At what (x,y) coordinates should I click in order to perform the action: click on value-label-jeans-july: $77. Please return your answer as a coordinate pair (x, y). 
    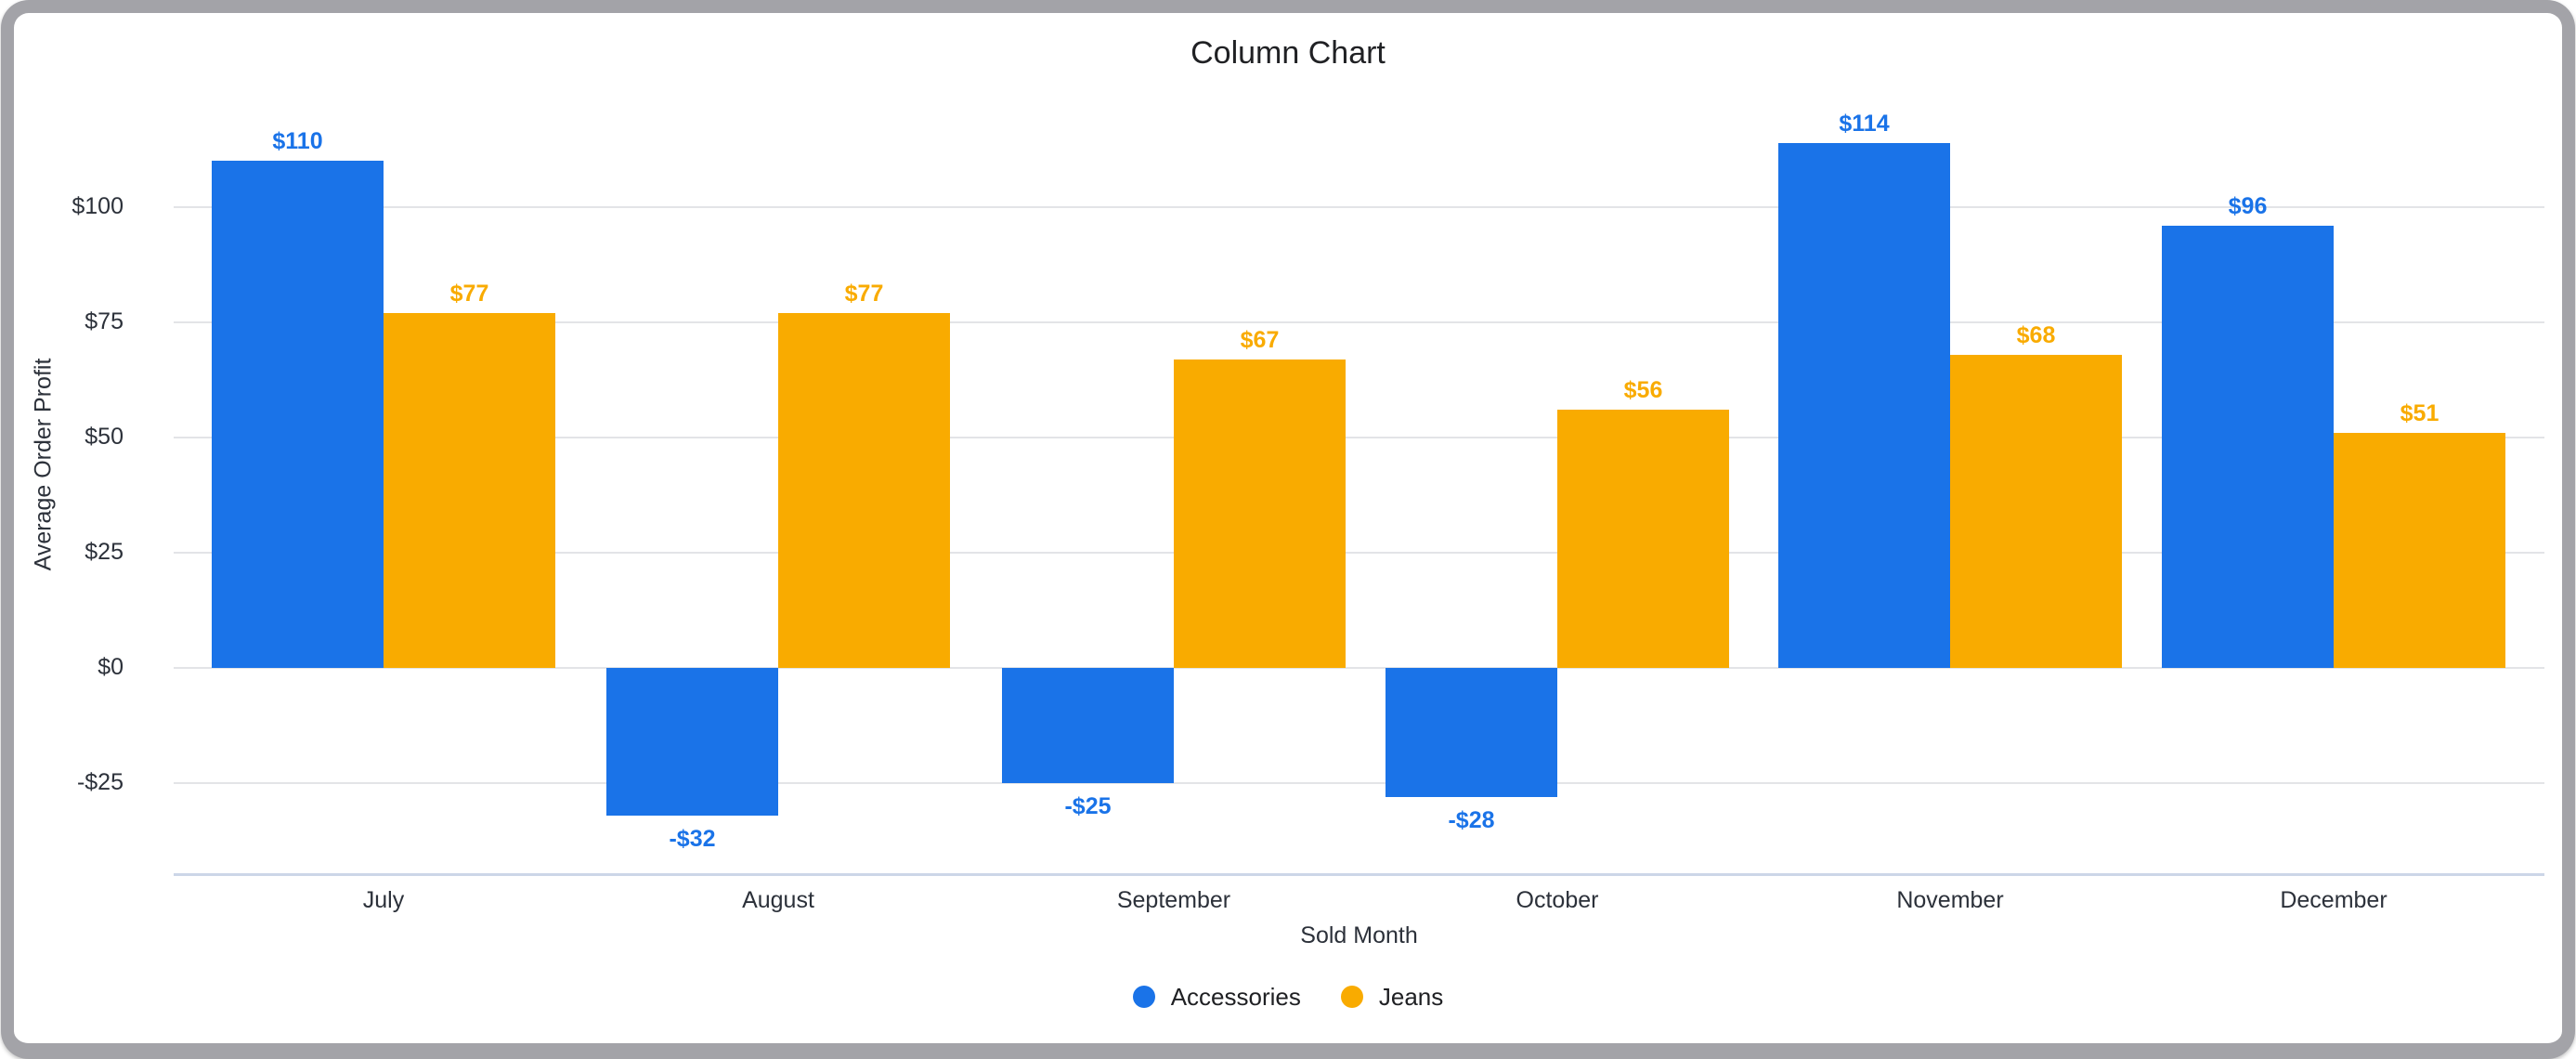
    Looking at the image, I should click on (469, 294).